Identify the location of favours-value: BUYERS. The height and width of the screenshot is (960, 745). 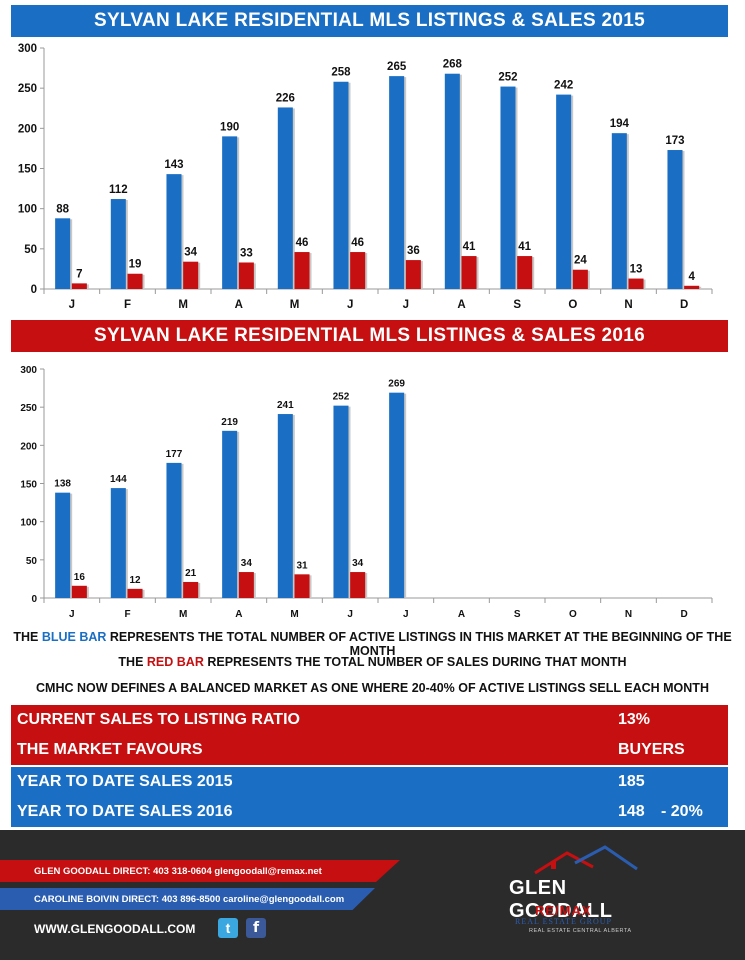
(651, 749).